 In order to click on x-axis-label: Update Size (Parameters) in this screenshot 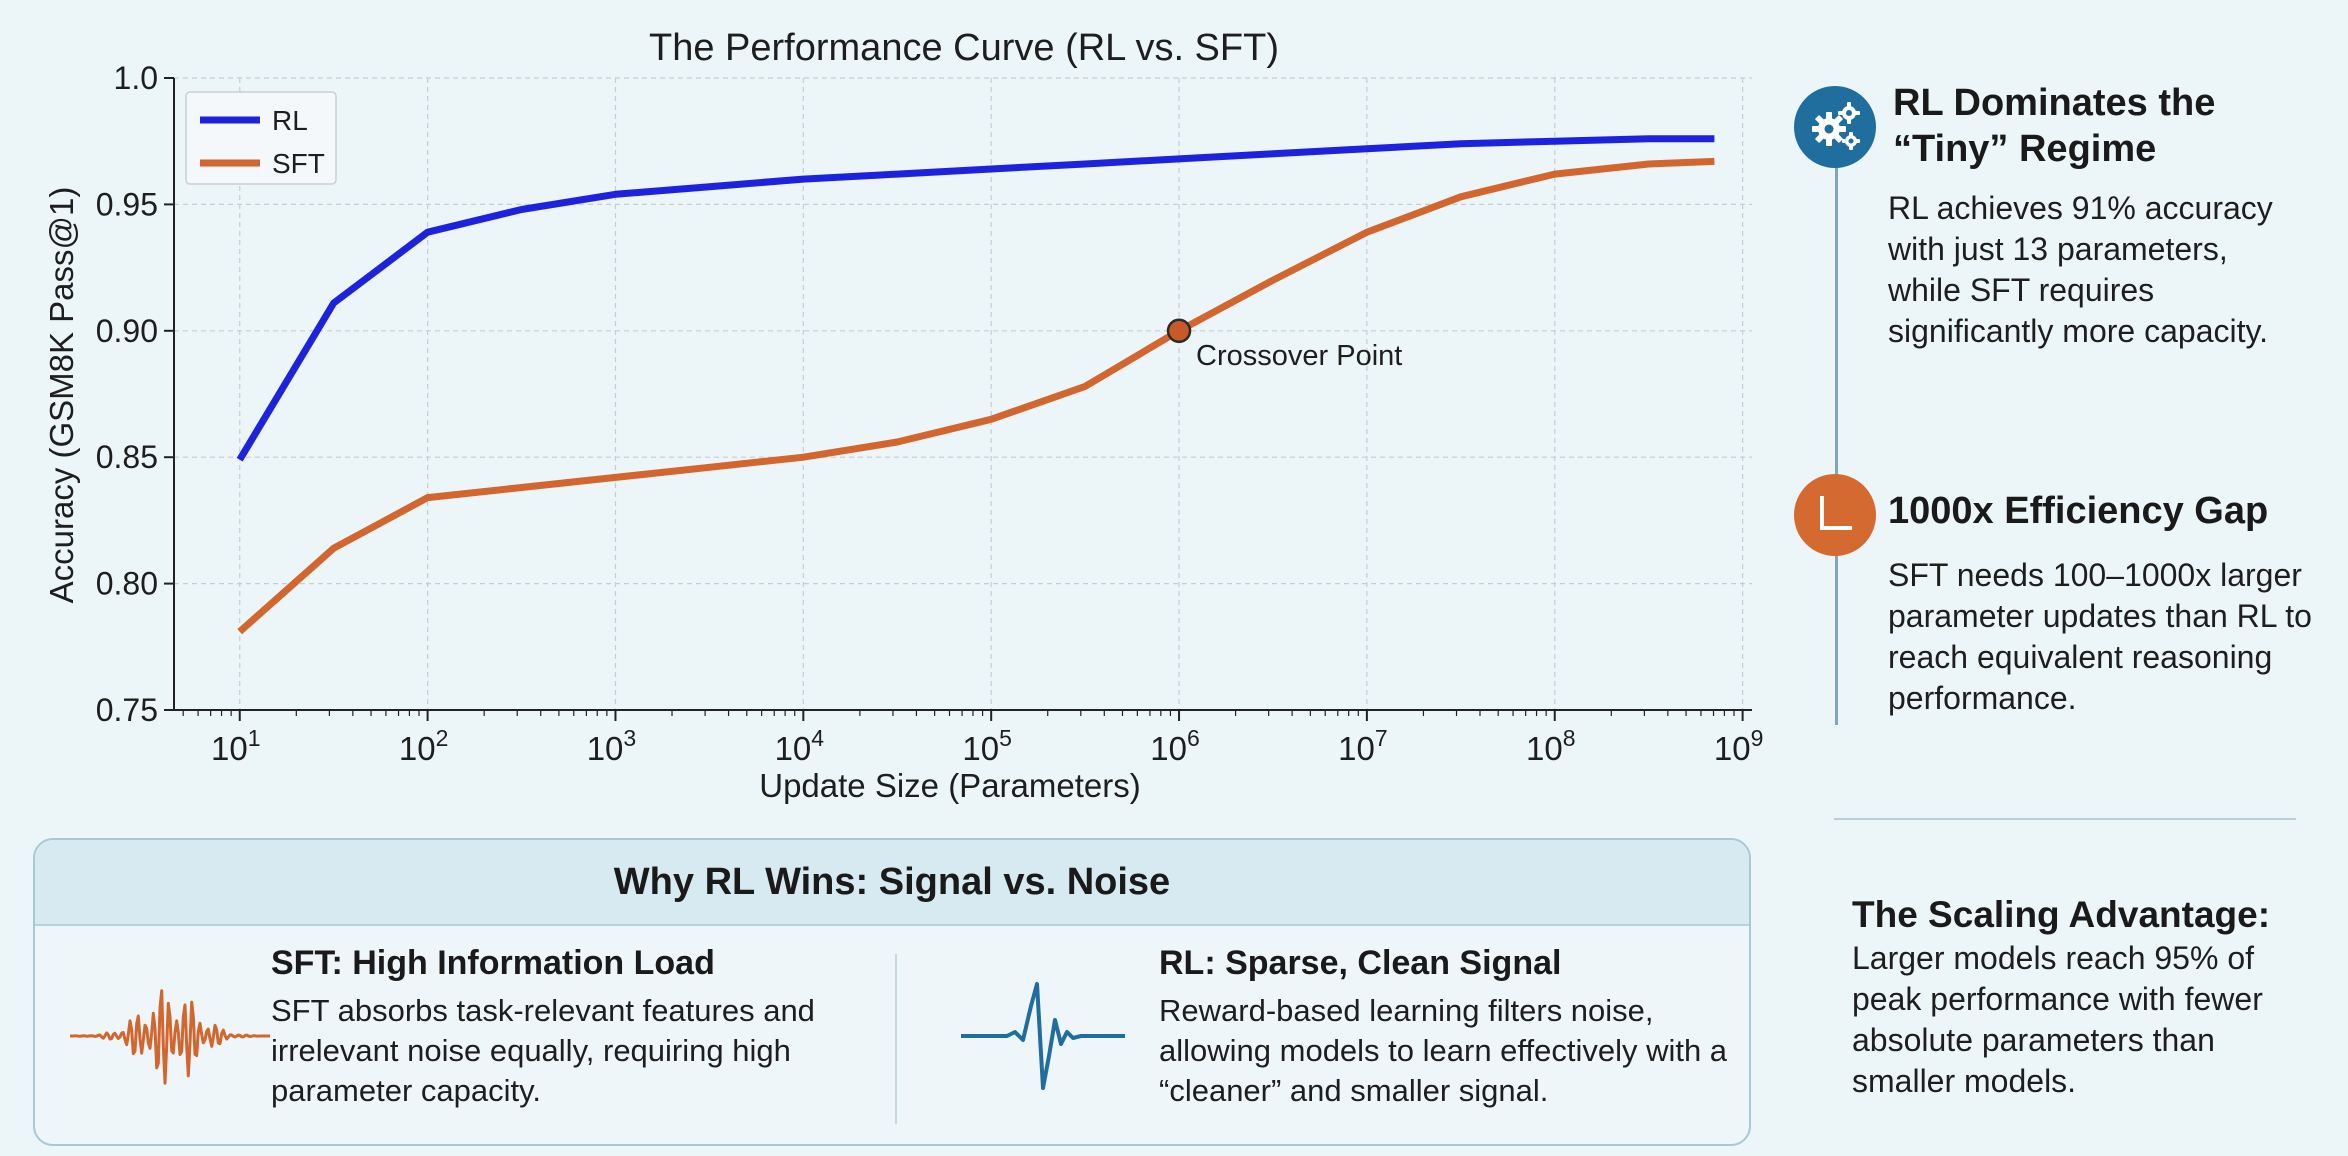, I will do `click(949, 785)`.